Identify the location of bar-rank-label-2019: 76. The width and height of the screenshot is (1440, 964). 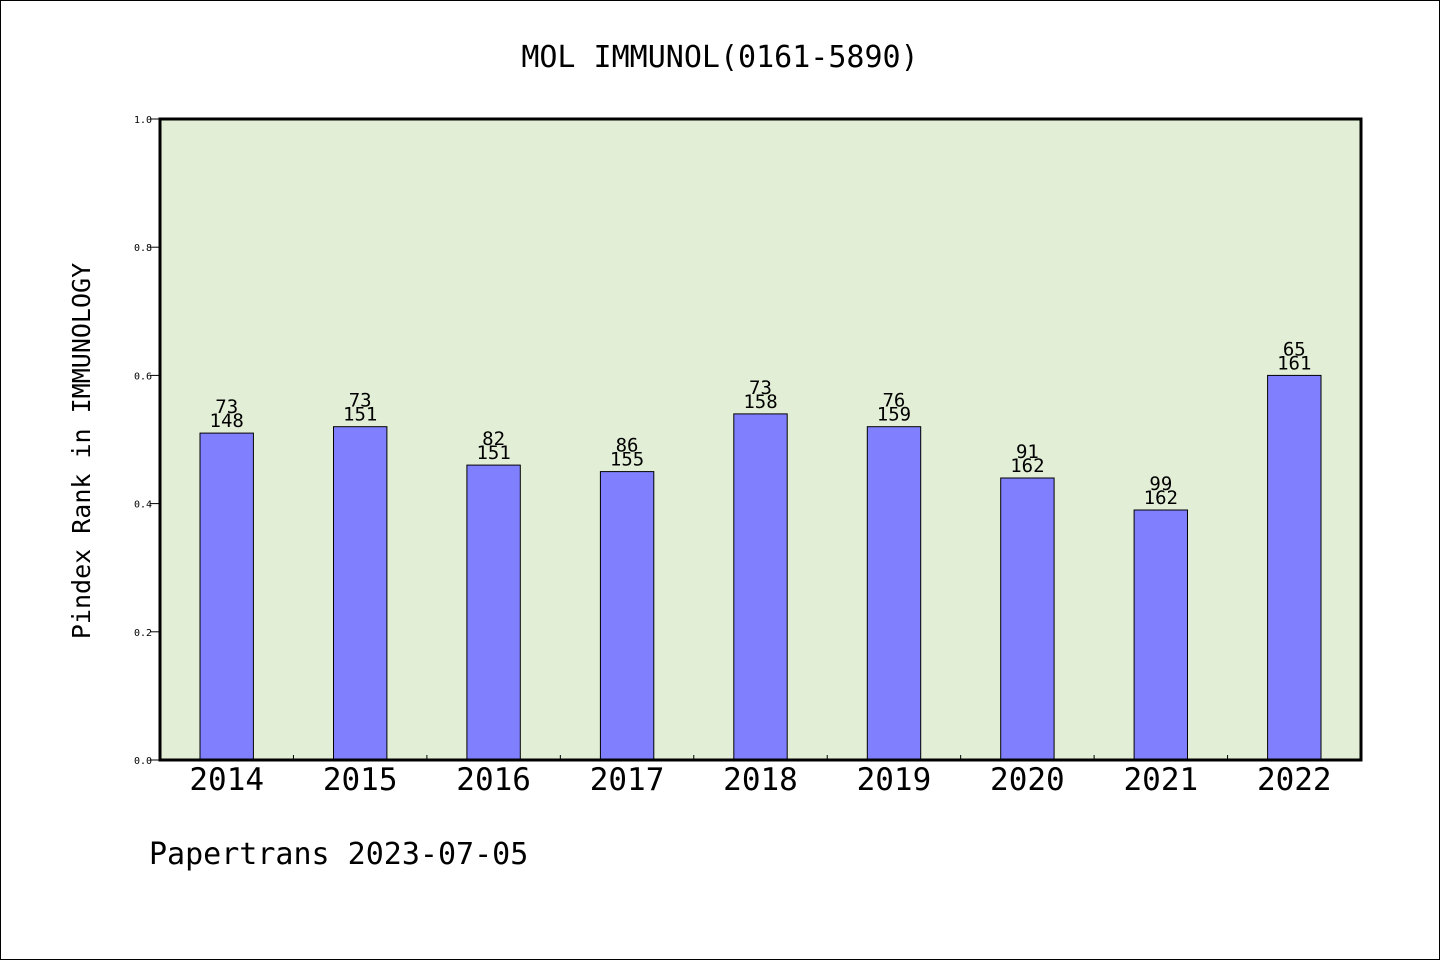
(893, 401).